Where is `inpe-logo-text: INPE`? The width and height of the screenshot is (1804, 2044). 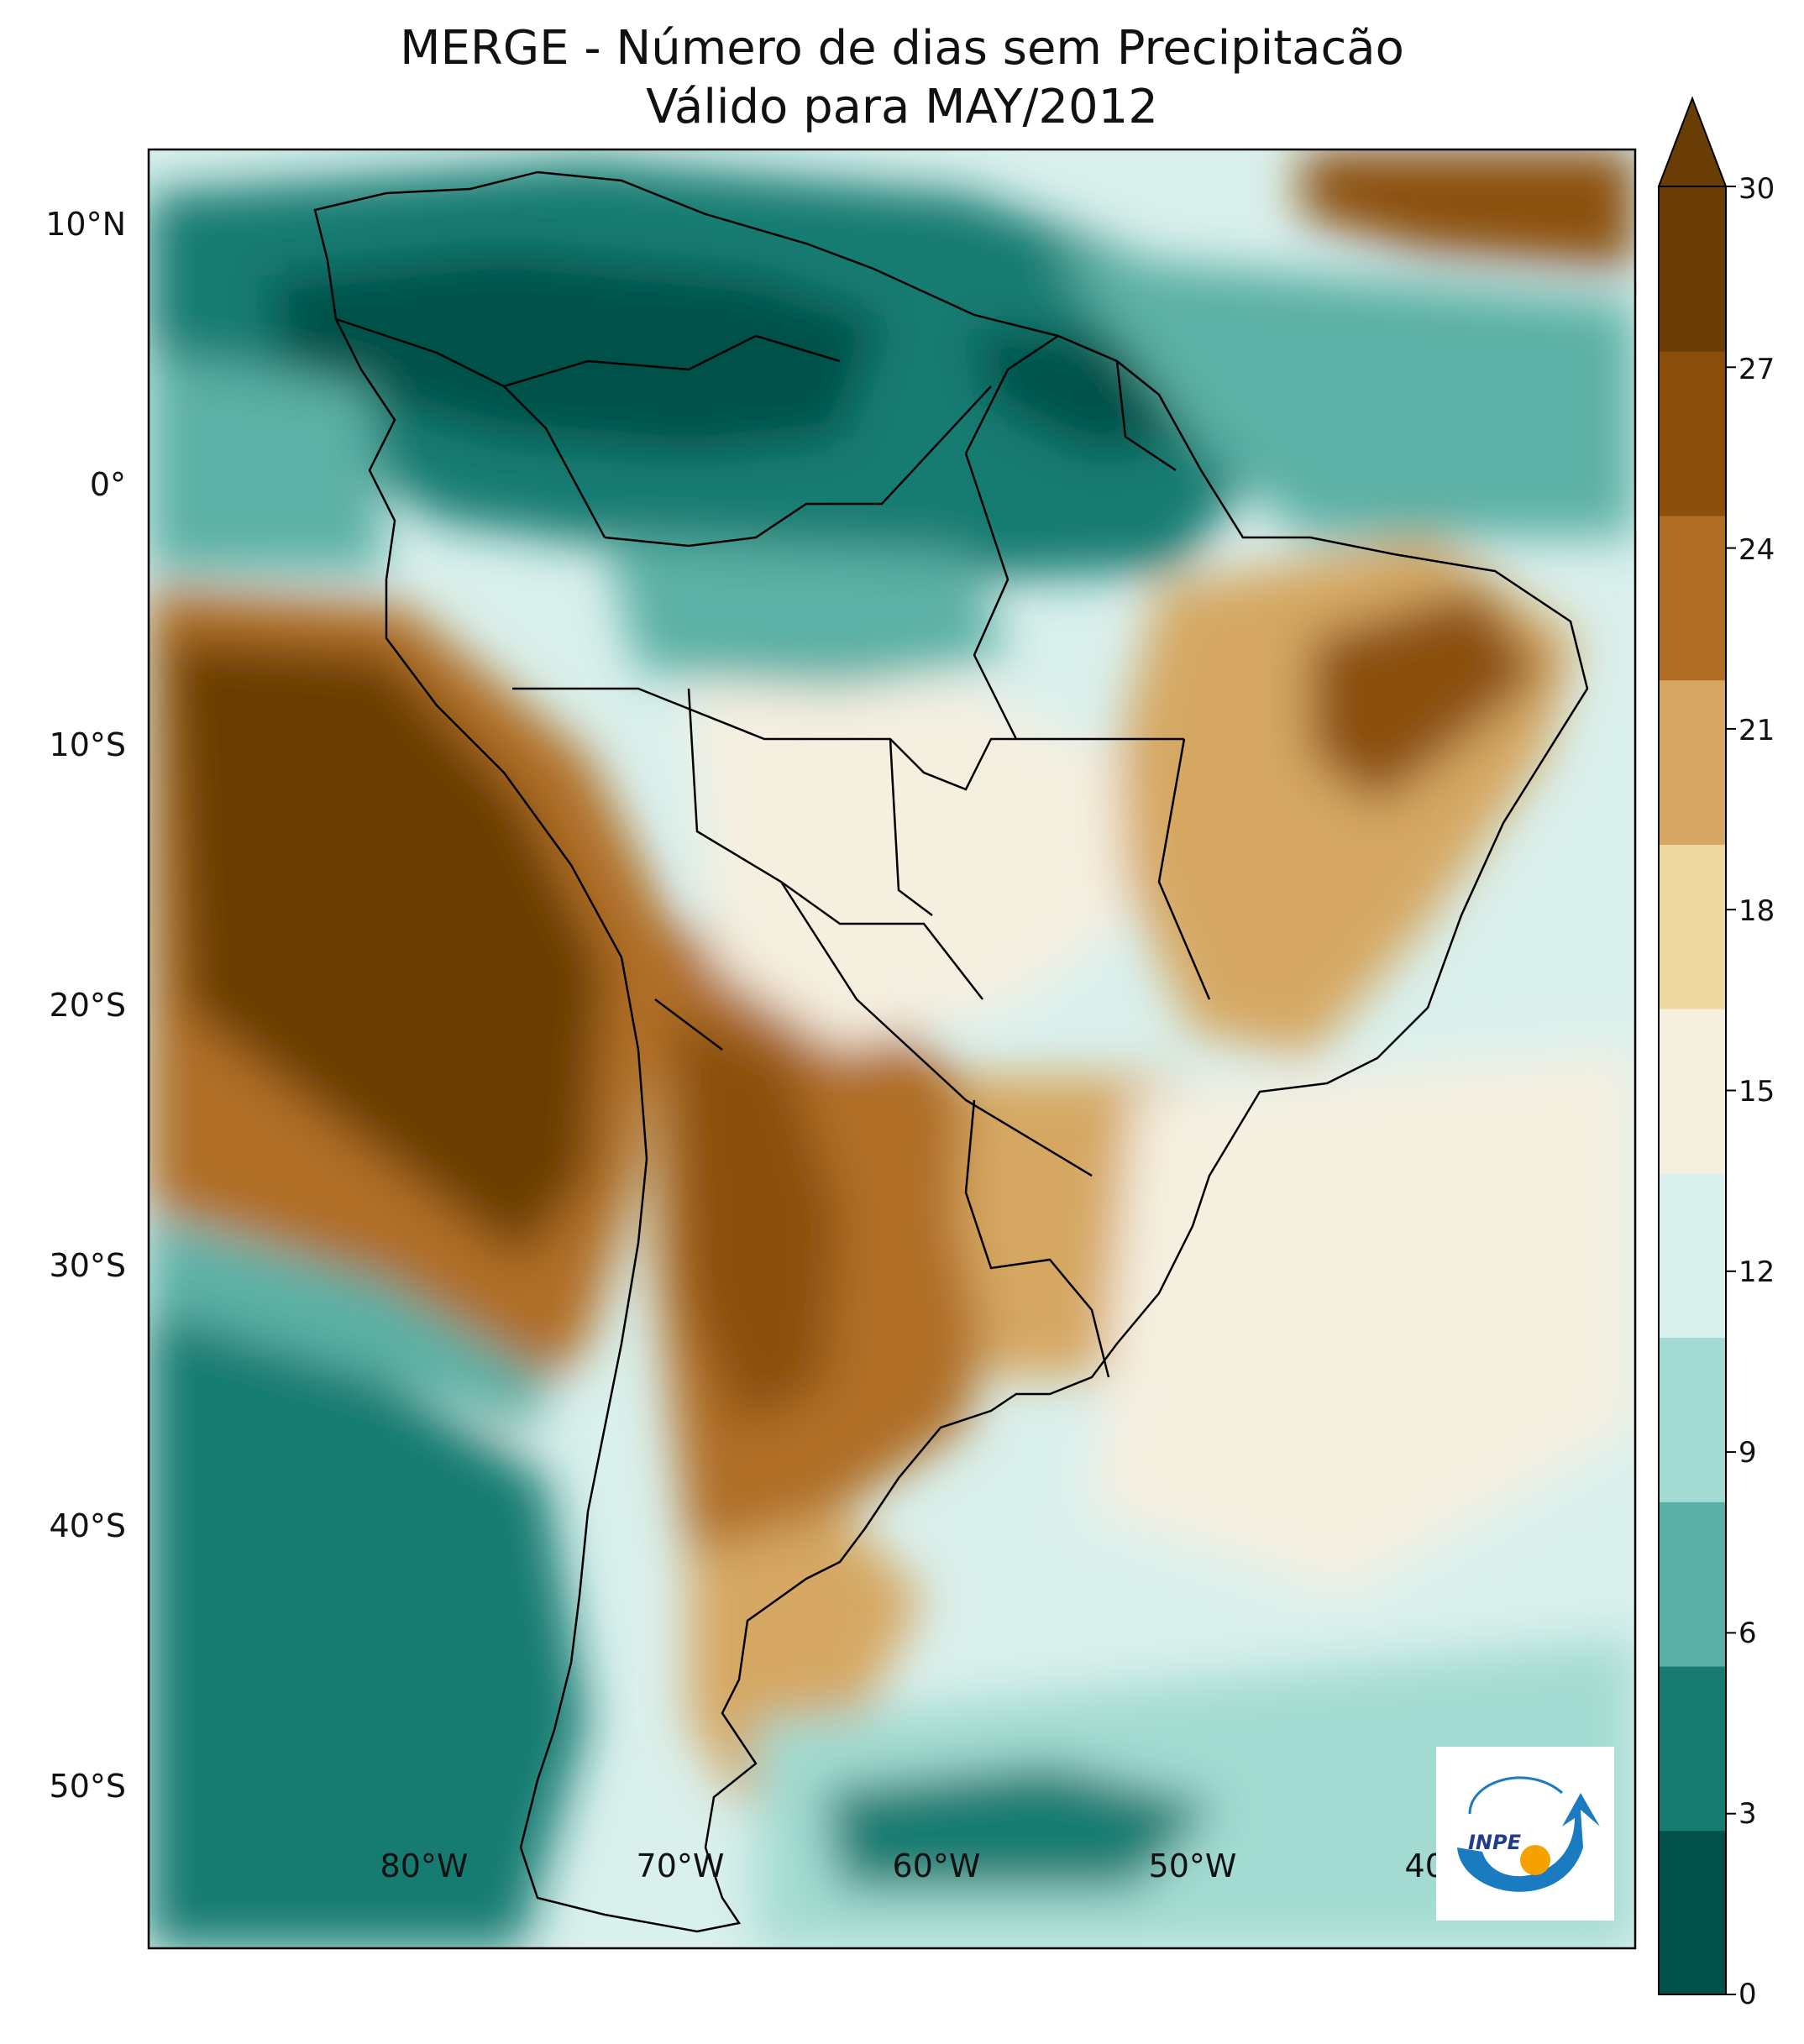
inpe-logo-text: INPE is located at coordinates (1494, 1842).